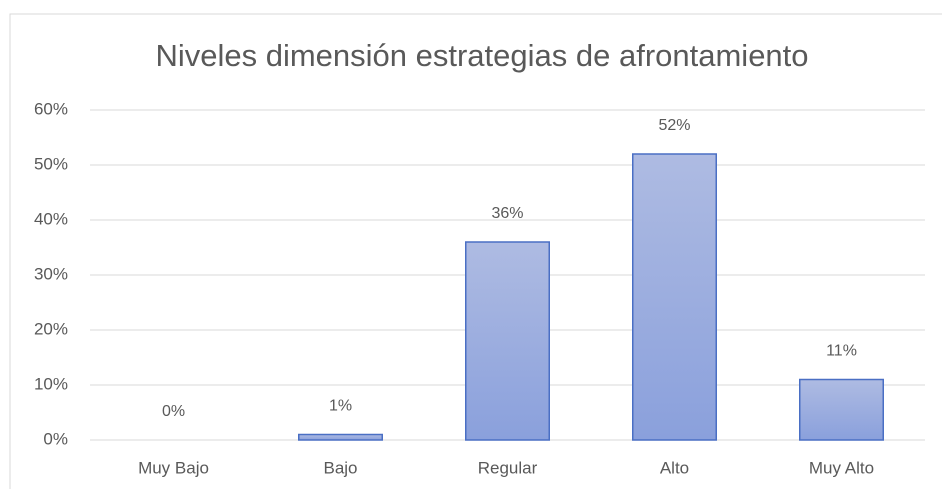  Describe the element at coordinates (674, 467) in the screenshot. I see `x-tick-label: Alto` at that location.